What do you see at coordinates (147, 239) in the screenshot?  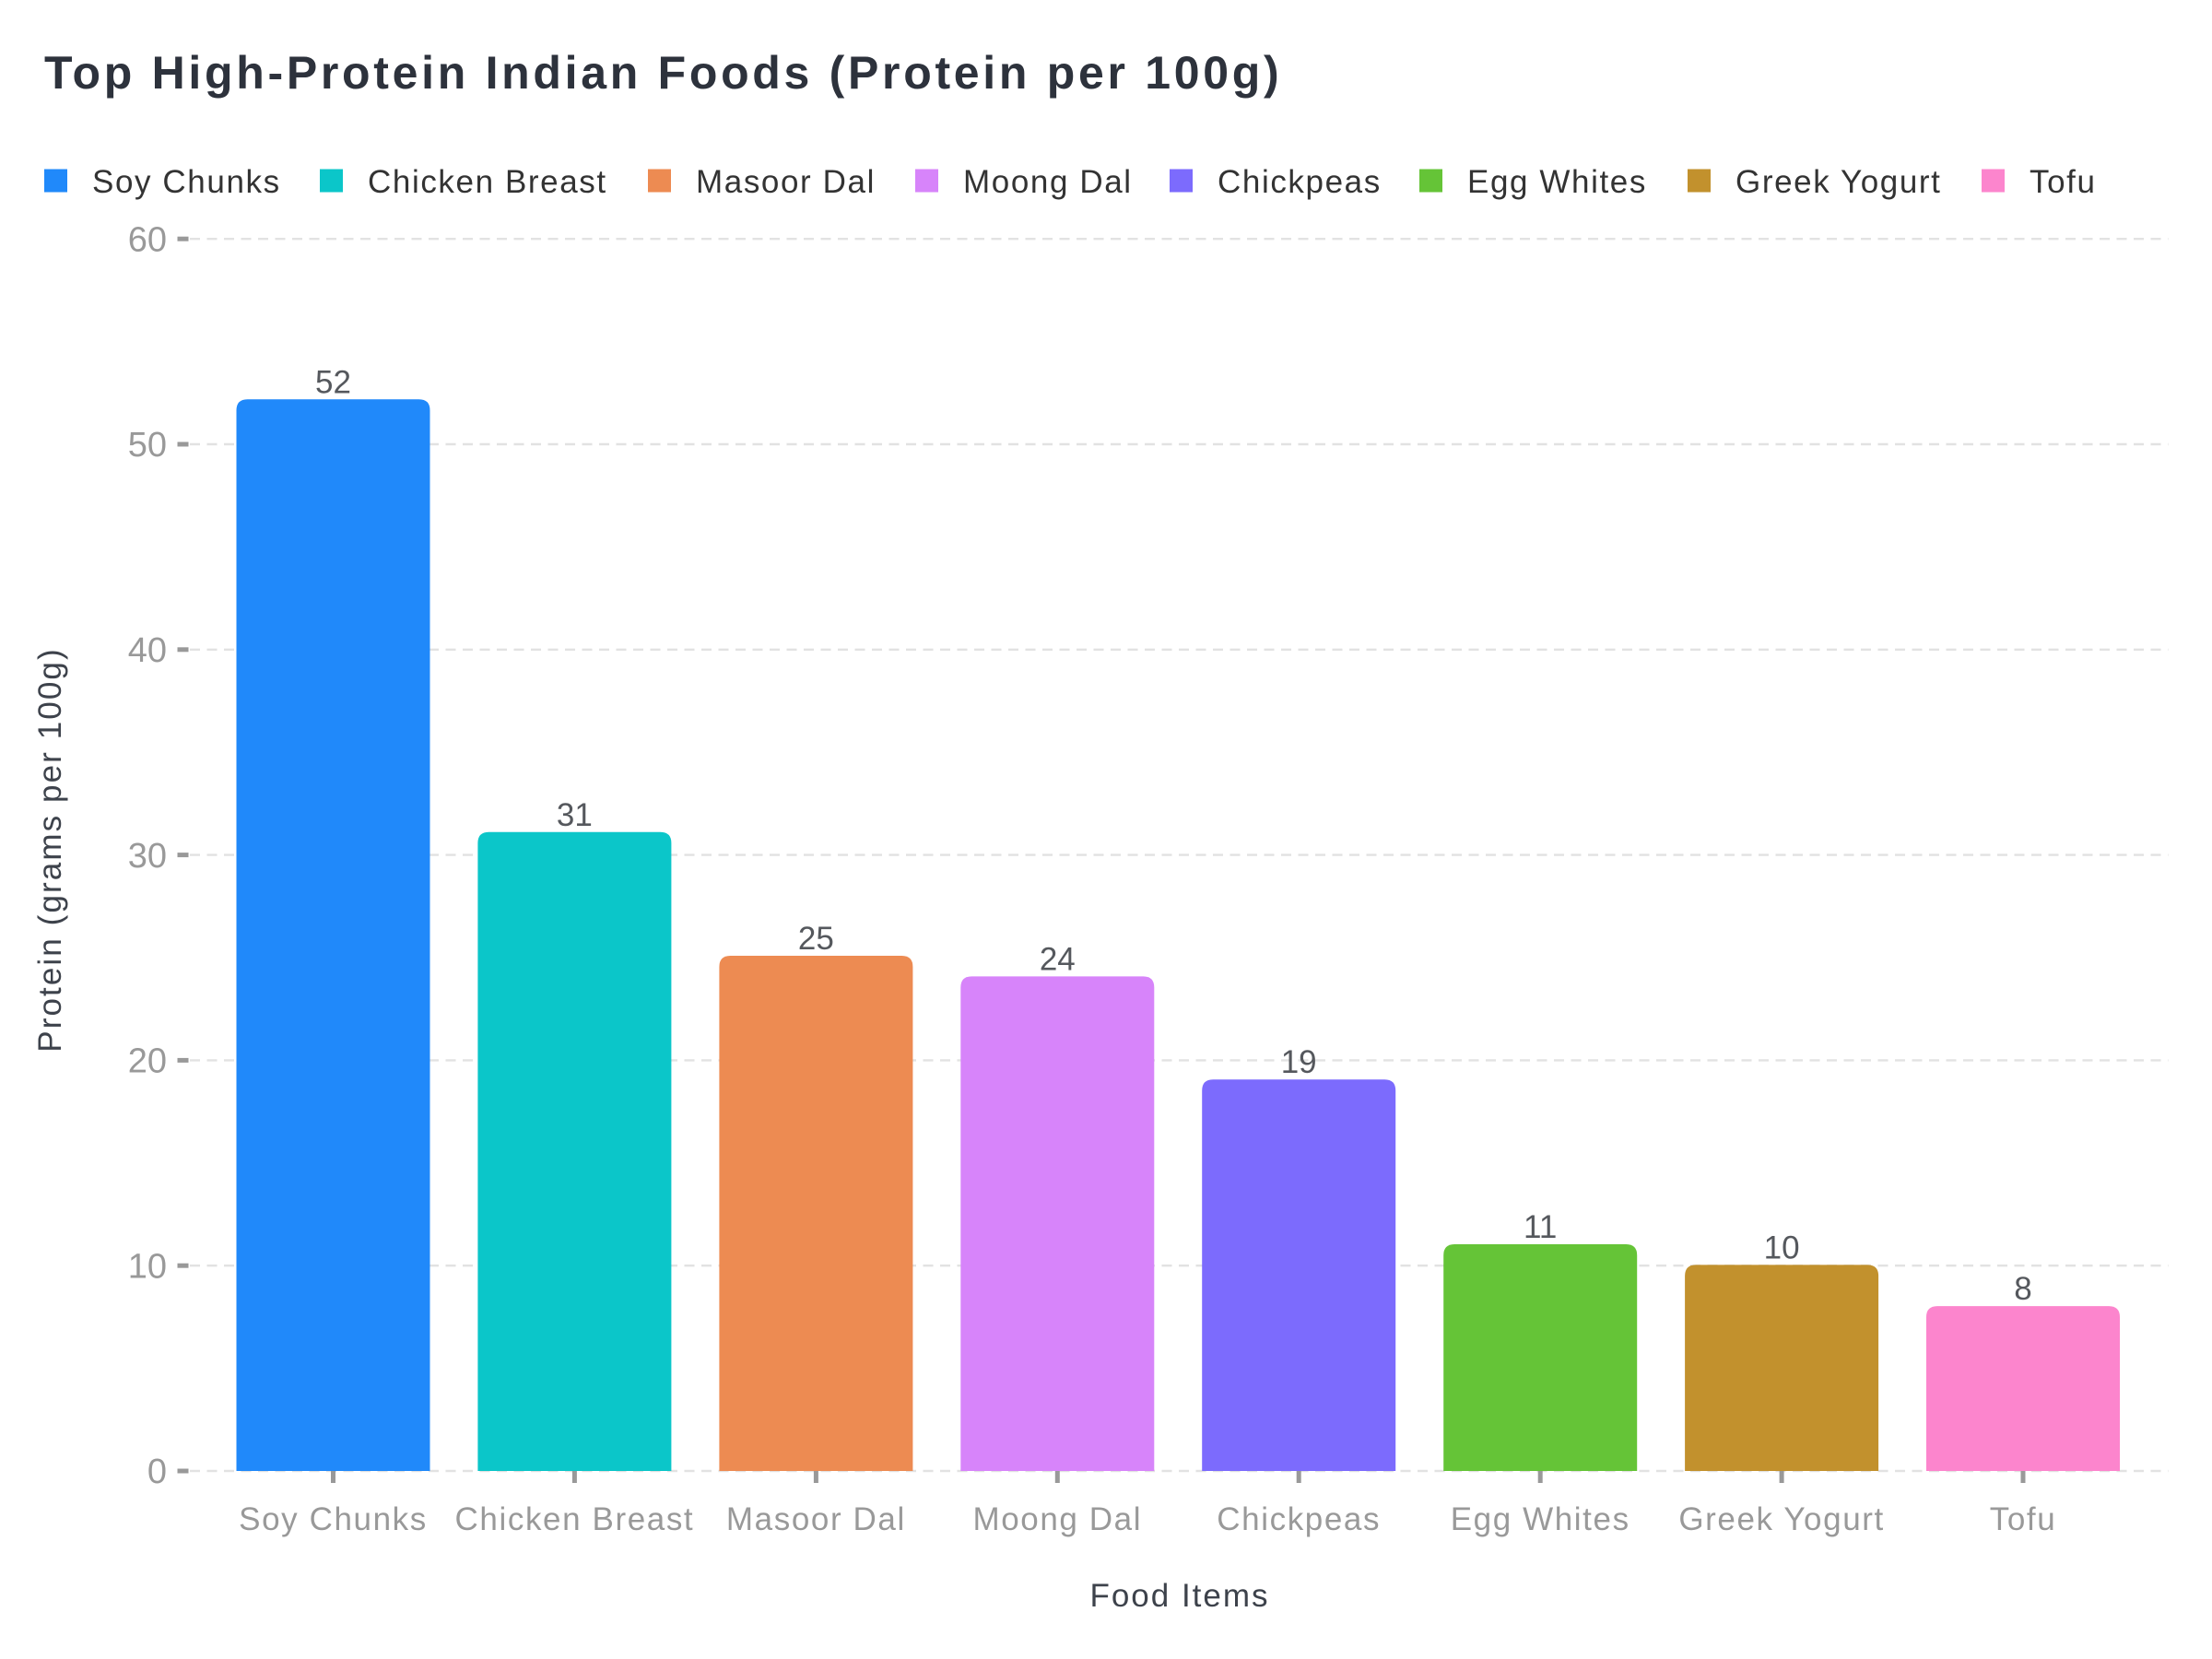 I see `svg-text: 60` at bounding box center [147, 239].